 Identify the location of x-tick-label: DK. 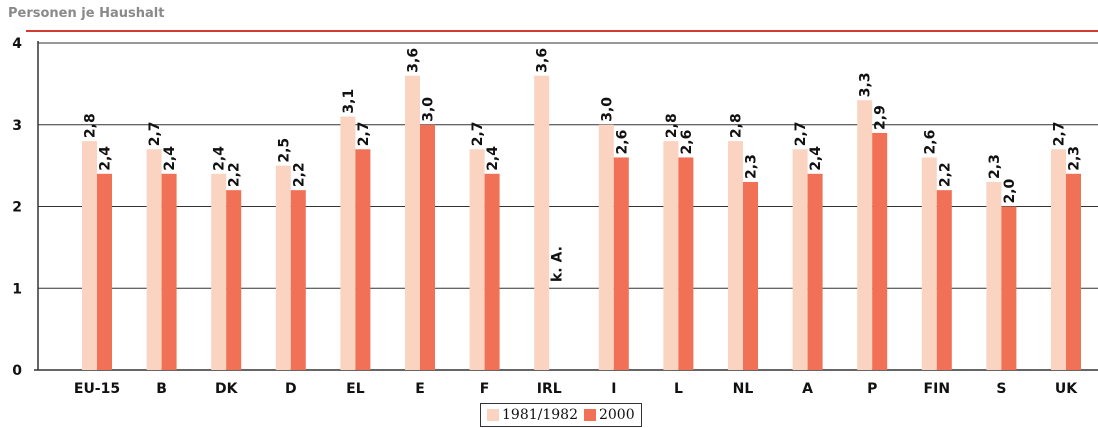
(227, 389).